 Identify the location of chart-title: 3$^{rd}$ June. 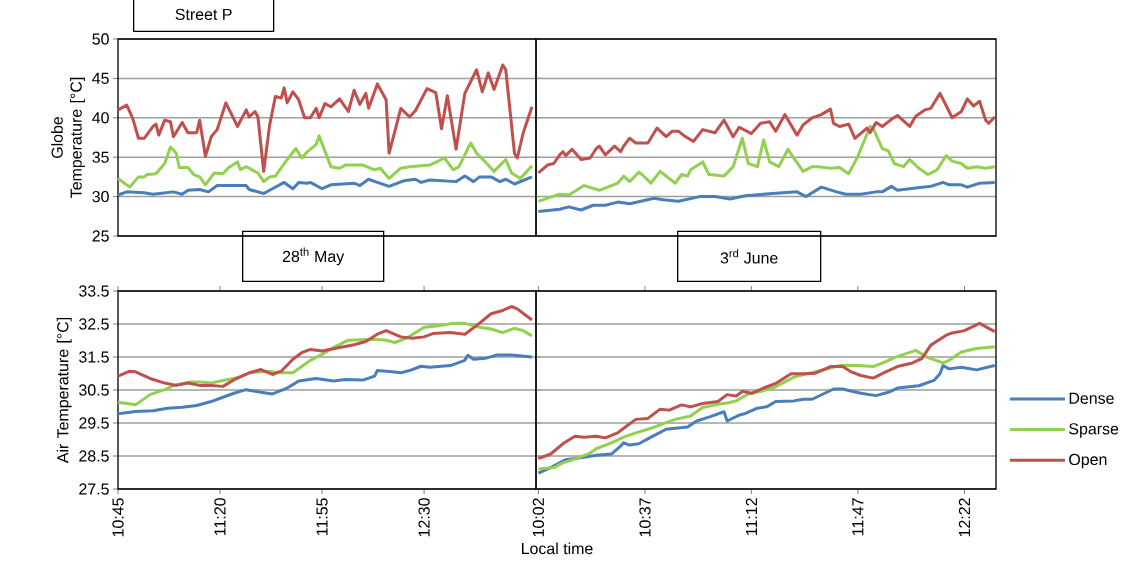
(749, 256).